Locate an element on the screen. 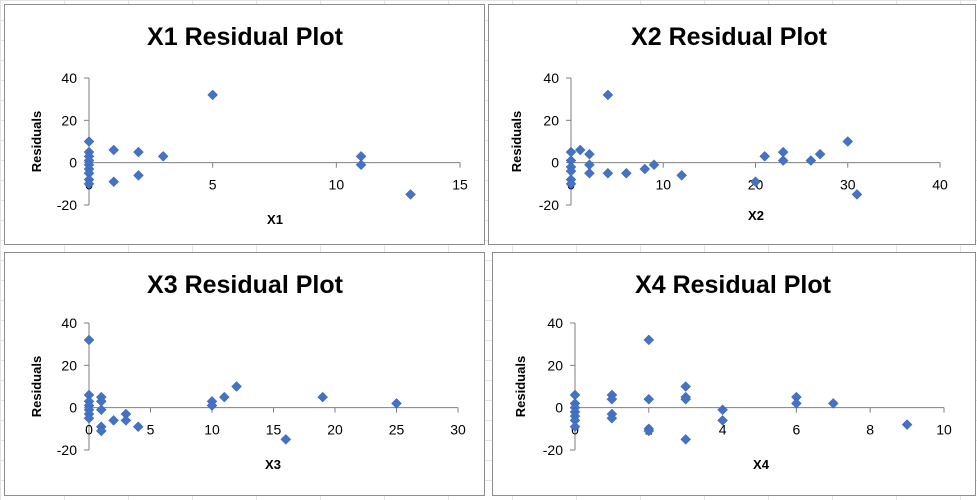 The width and height of the screenshot is (977, 500). x-tick-label: 4 is located at coordinates (723, 430).